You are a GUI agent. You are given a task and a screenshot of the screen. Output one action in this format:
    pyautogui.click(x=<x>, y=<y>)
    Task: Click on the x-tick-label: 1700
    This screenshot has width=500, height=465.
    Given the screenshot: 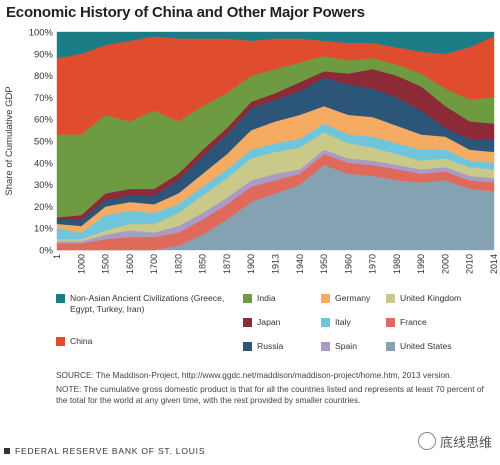 What is the action you would take?
    pyautogui.click(x=154, y=264)
    